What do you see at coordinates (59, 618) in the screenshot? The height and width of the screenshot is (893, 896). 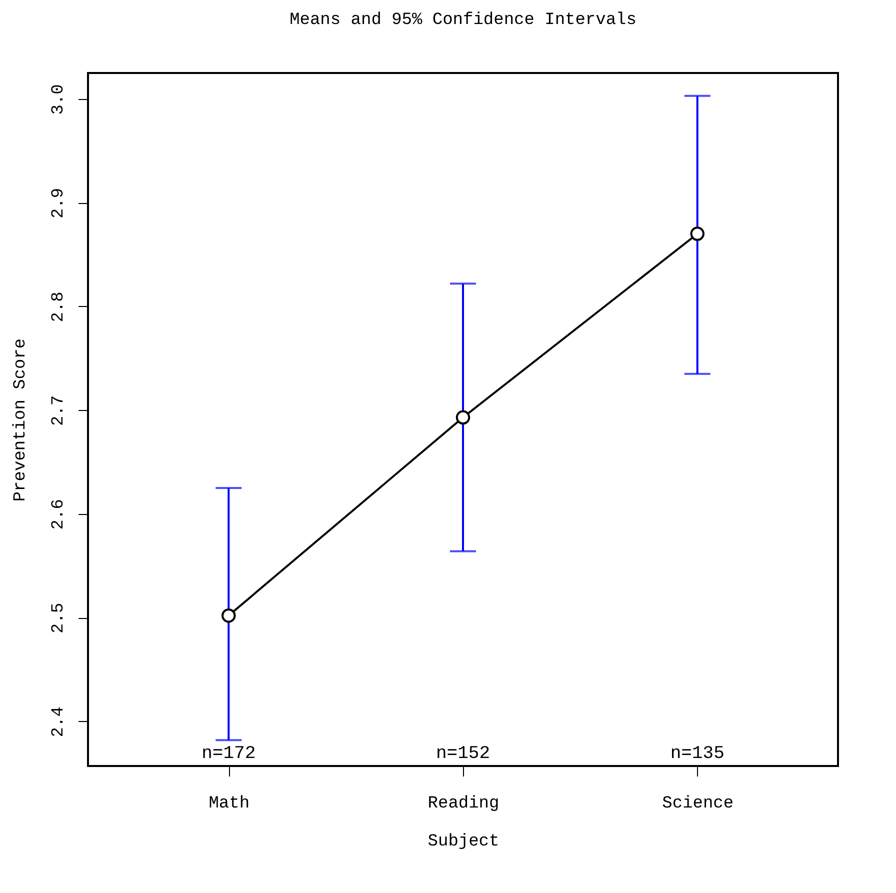 I see `y-tick-label: 2.5` at bounding box center [59, 618].